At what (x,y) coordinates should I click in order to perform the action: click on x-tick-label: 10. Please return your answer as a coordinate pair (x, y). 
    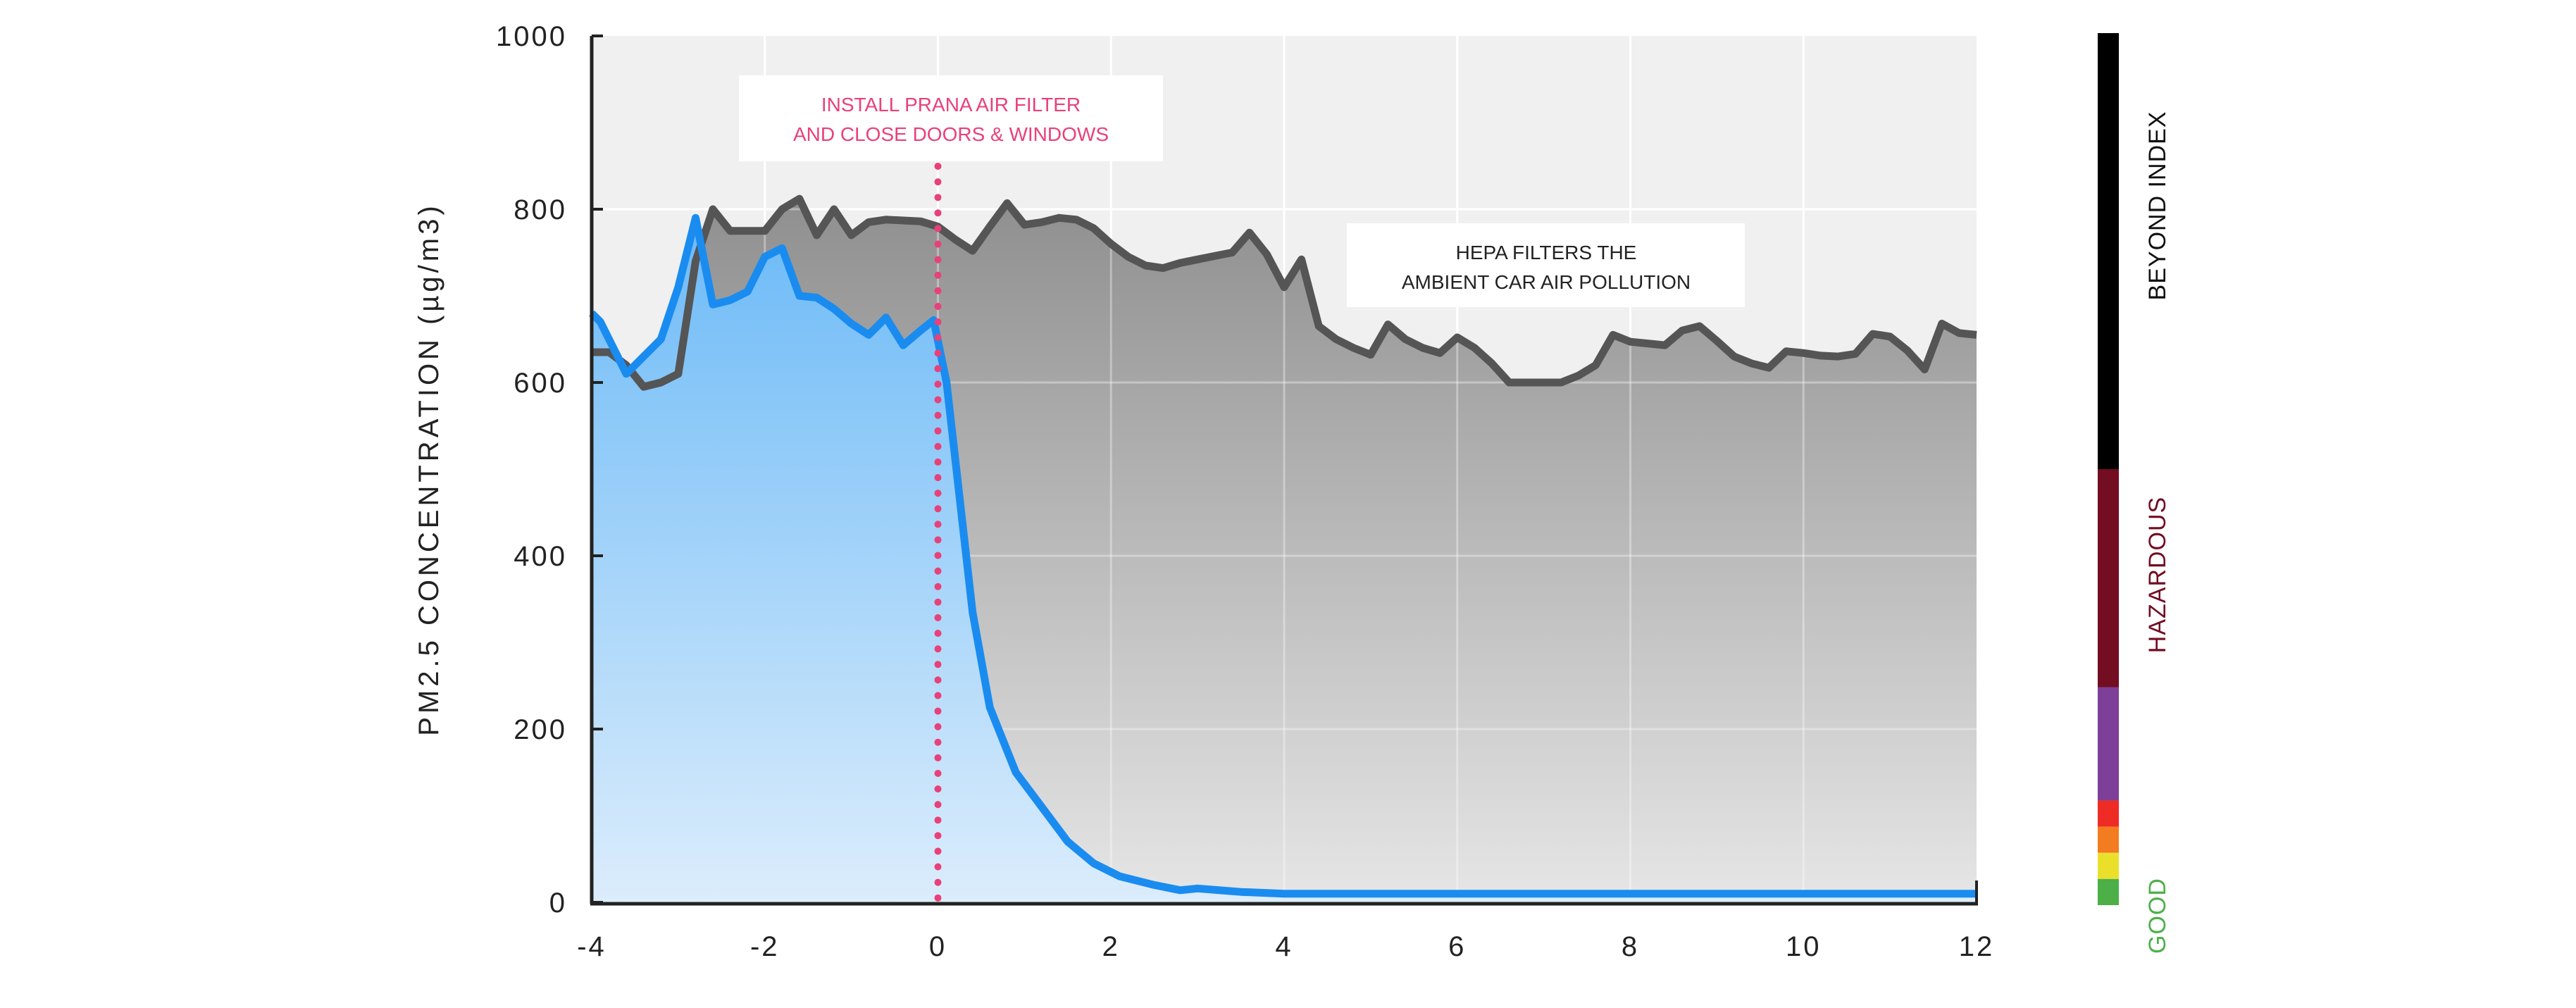
    Looking at the image, I should click on (1804, 946).